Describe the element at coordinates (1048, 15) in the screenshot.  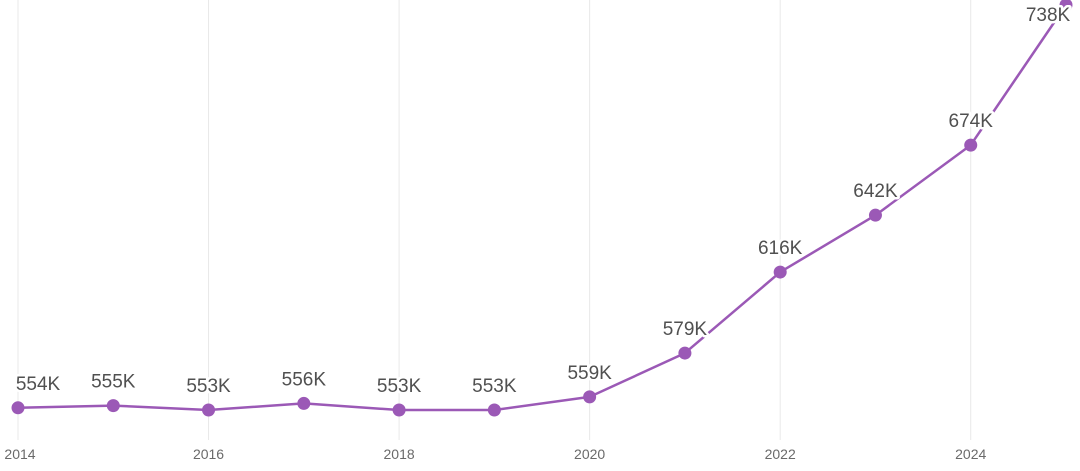
I see `data-label: 738K` at that location.